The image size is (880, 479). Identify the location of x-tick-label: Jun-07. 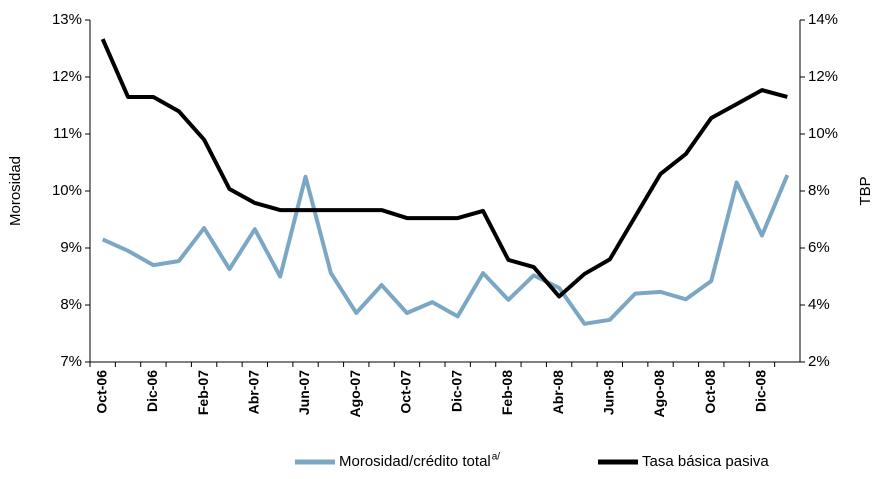
(304, 392).